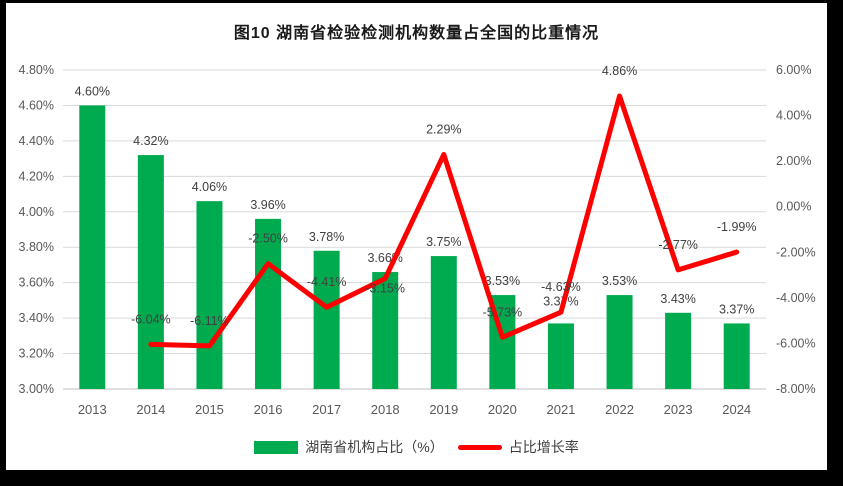  I want to click on line-value-label: -2.77%, so click(678, 245).